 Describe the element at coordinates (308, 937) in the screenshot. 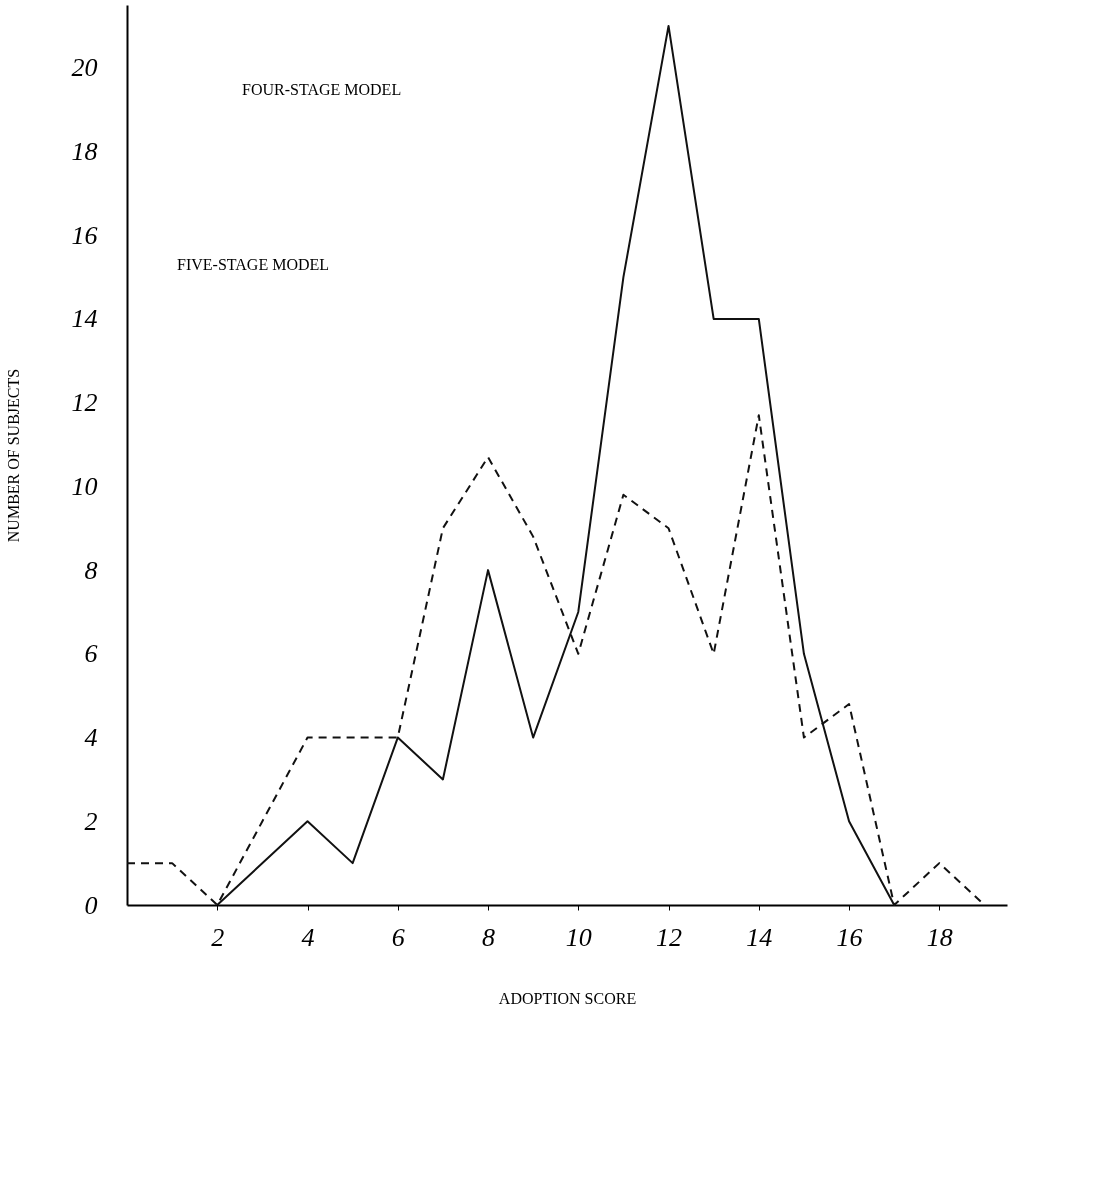

I see `x-tick-label: 4` at that location.